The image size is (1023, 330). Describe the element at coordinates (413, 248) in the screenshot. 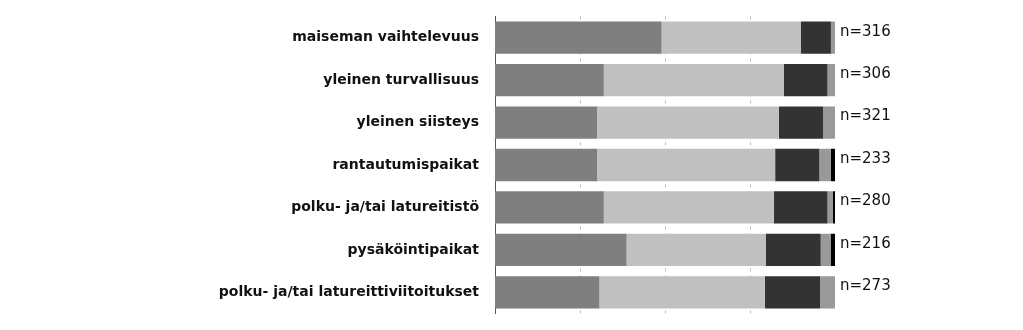

I see `y-tick-label: pysäköintipaikat` at that location.